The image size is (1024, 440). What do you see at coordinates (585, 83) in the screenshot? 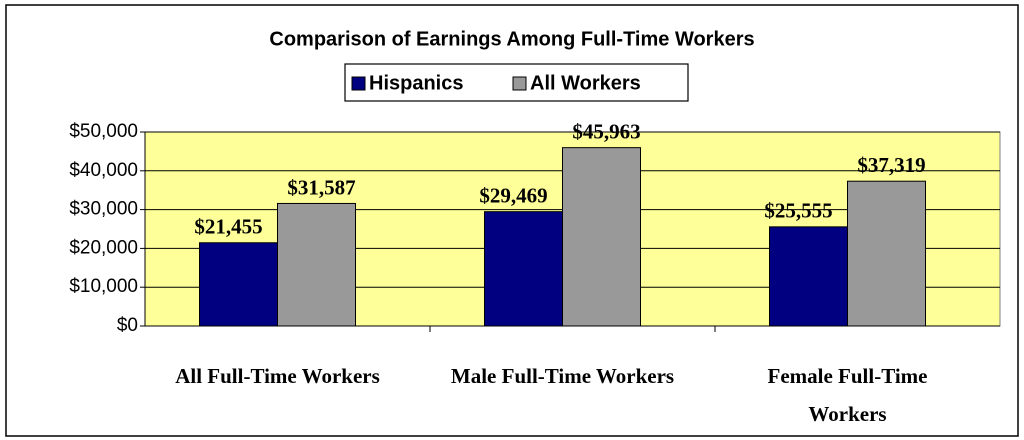
I see `legend-label: All Workers` at bounding box center [585, 83].